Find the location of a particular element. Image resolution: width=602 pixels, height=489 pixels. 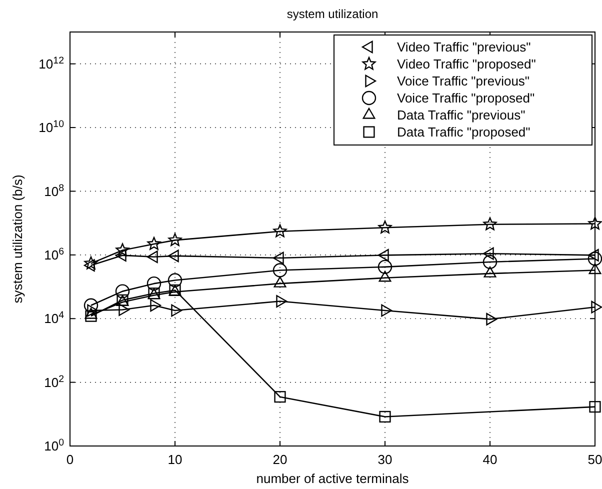

y-tick-label: 10$^{2}$ is located at coordinates (54, 381).